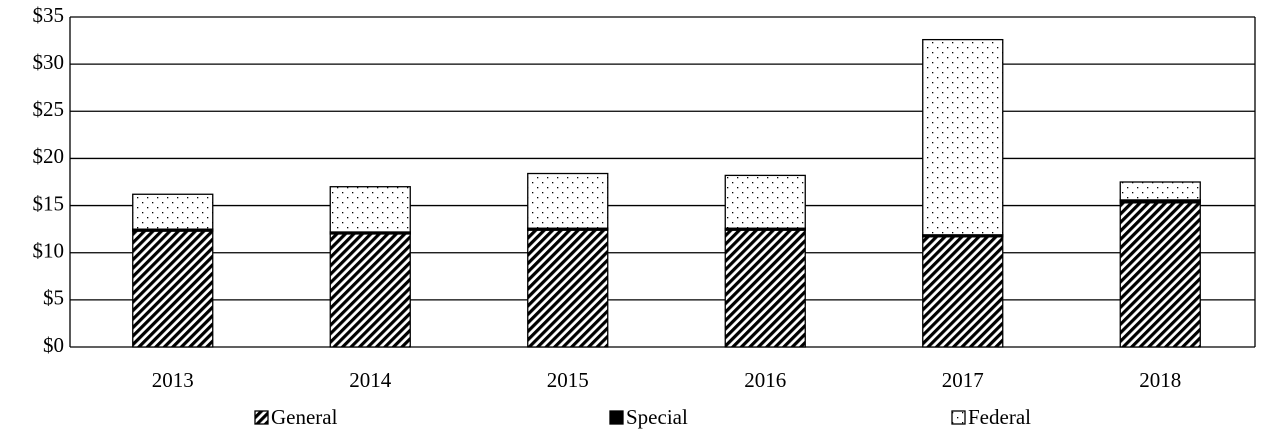  Describe the element at coordinates (304, 417) in the screenshot. I see `legend-label: General` at that location.